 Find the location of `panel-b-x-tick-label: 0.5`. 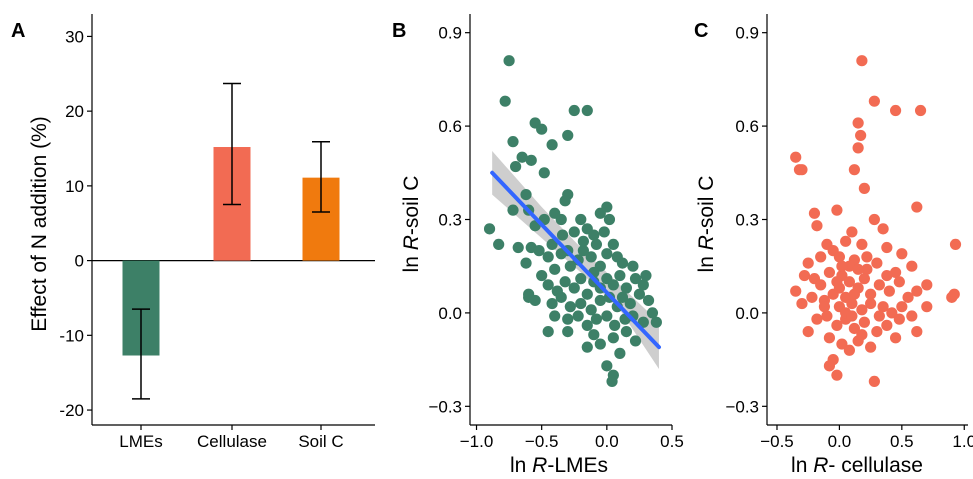

panel-b-x-tick-label: 0.5 is located at coordinates (672, 441).